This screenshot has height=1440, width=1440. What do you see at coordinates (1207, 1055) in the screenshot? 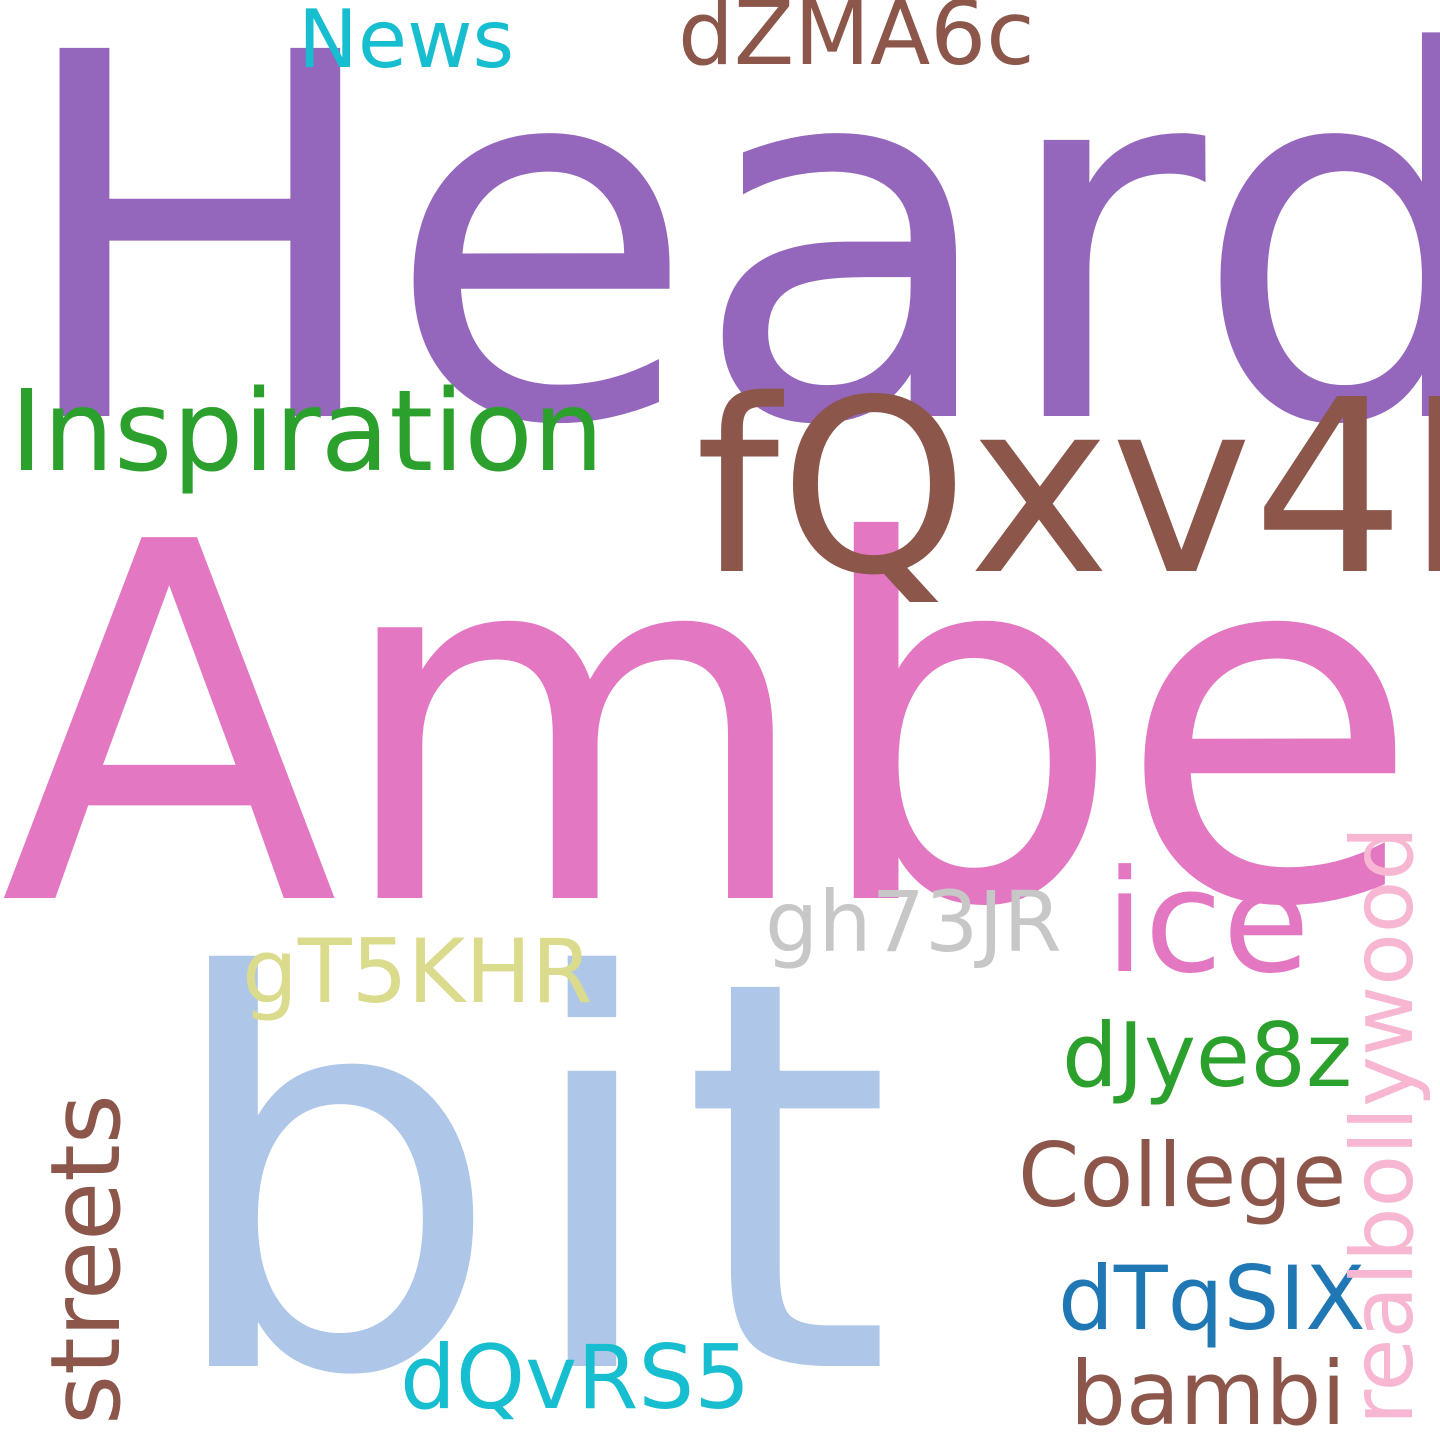
I see `word-djye8z: dJye8z` at bounding box center [1207, 1055].